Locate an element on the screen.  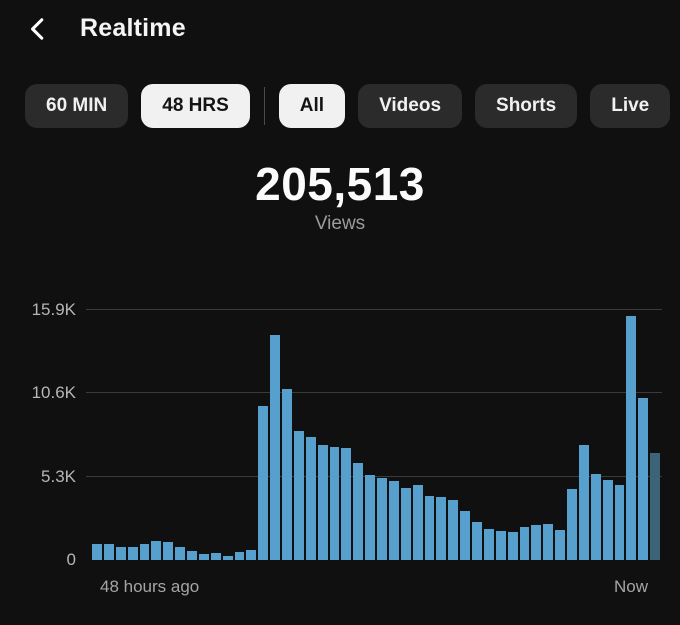
y-tick-15.9k: 15.9K is located at coordinates (53, 309).